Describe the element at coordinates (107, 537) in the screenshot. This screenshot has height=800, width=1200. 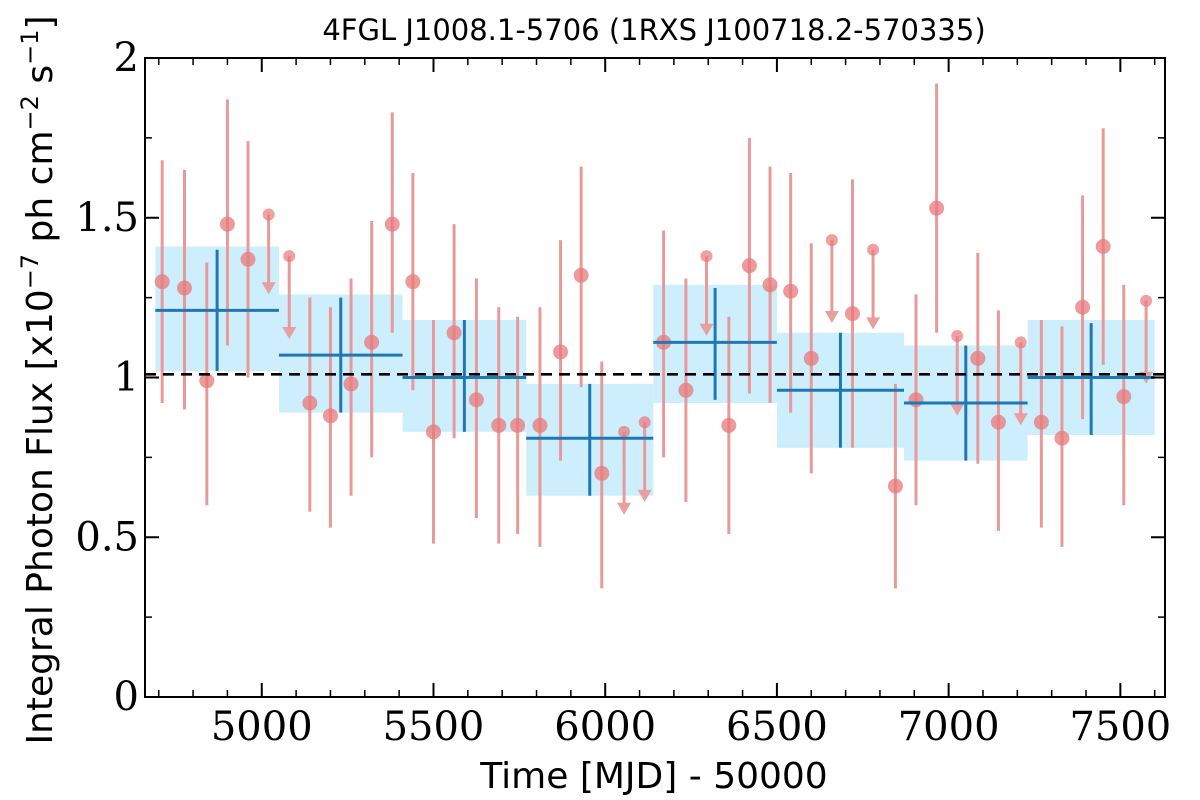
I see `y-tick-label: 0.5` at that location.